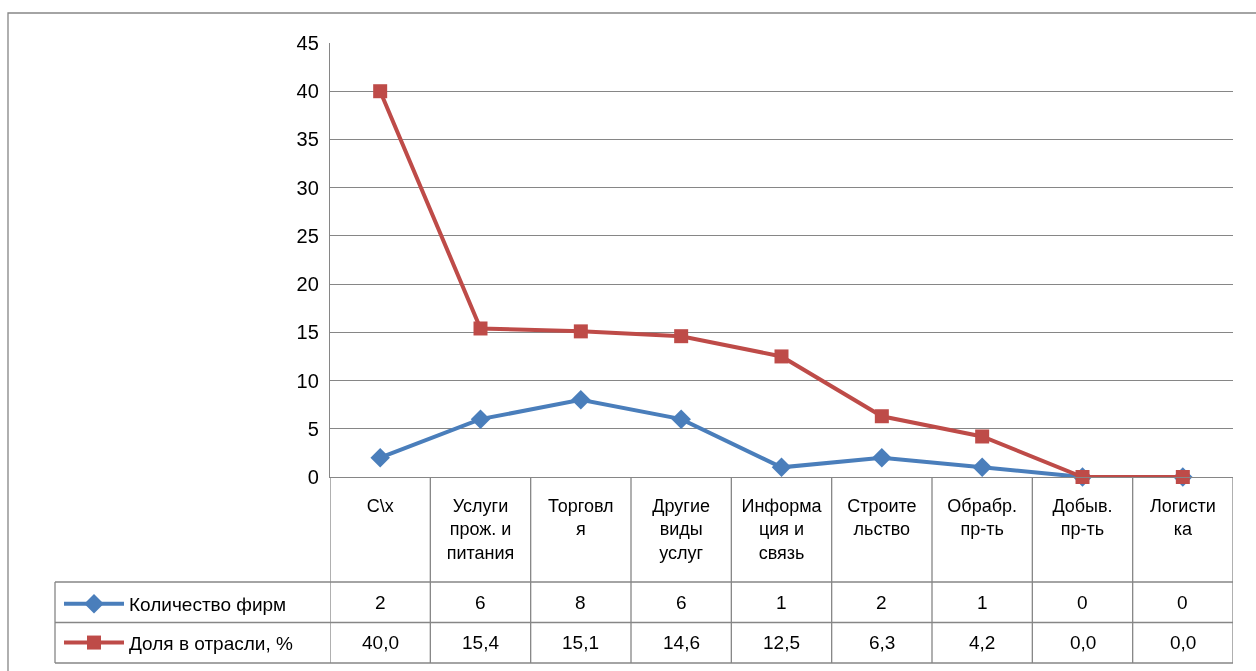  What do you see at coordinates (681, 642) in the screenshot?
I see `data-label: 14,6` at bounding box center [681, 642].